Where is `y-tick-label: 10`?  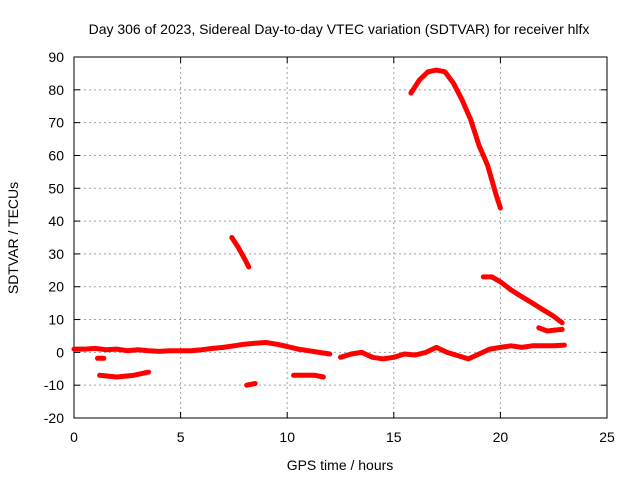
y-tick-label: 10 is located at coordinates (56, 320).